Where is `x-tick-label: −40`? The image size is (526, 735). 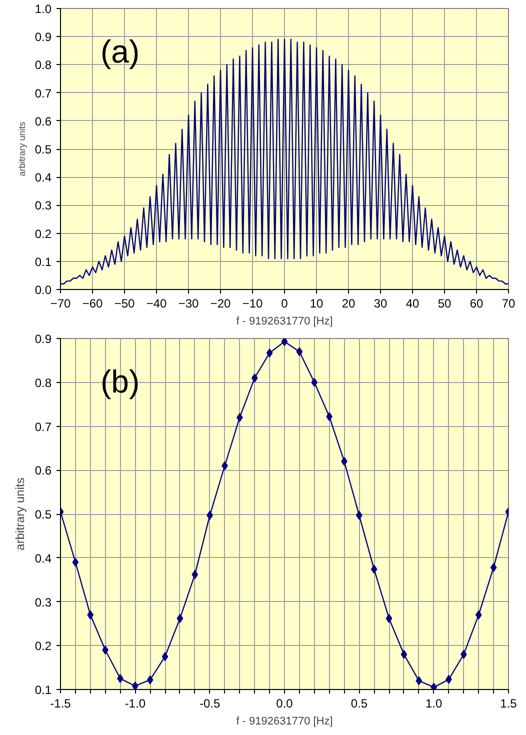
x-tick-label: −40 is located at coordinates (157, 303).